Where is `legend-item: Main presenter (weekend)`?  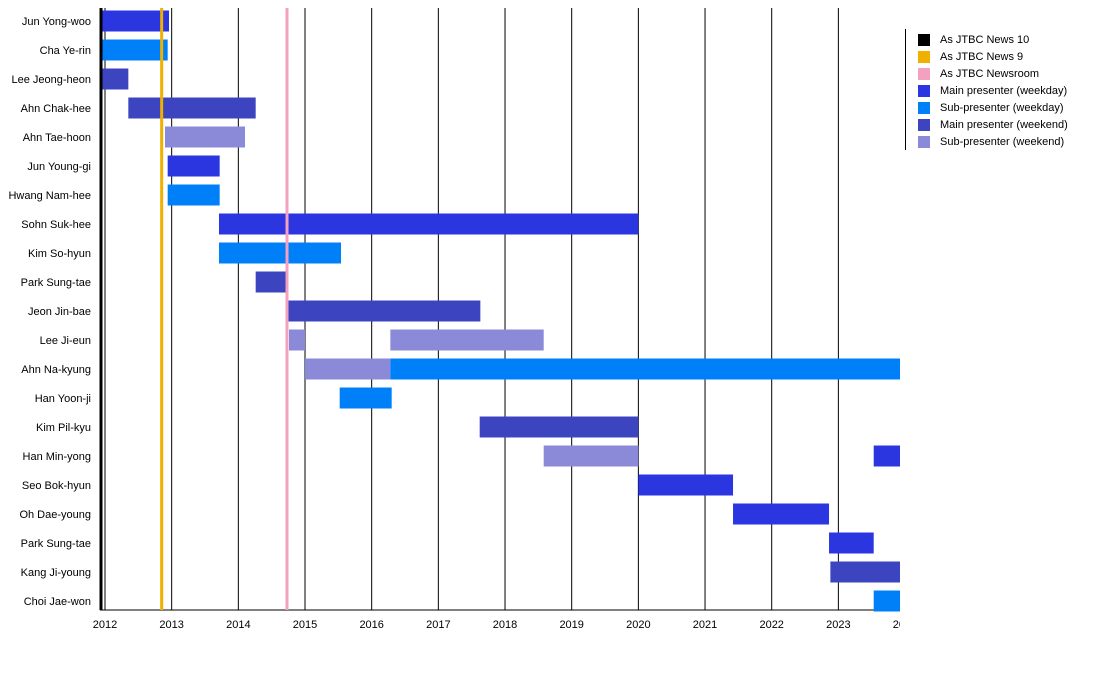
legend-item: Main presenter (weekend) is located at coordinates (1003, 124).